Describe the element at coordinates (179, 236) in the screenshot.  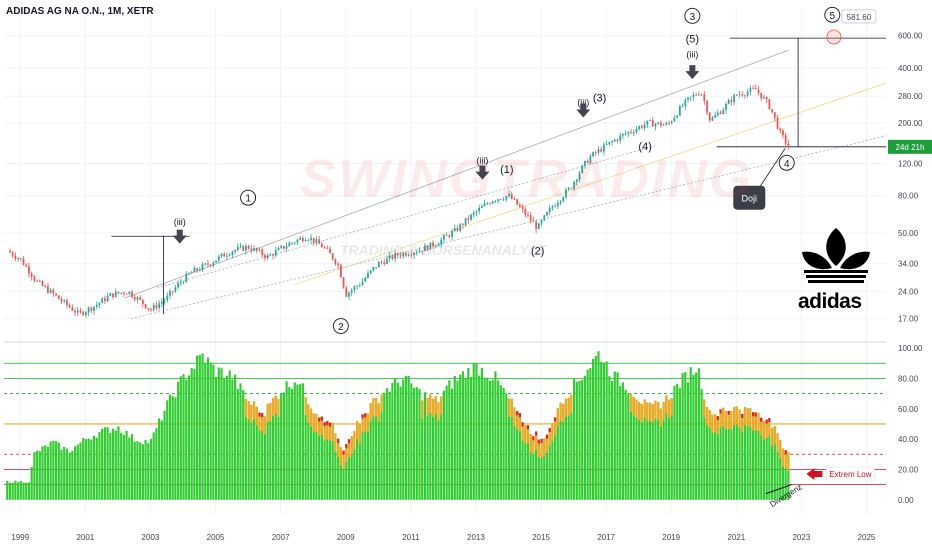
I see `down-arrow-icon` at that location.